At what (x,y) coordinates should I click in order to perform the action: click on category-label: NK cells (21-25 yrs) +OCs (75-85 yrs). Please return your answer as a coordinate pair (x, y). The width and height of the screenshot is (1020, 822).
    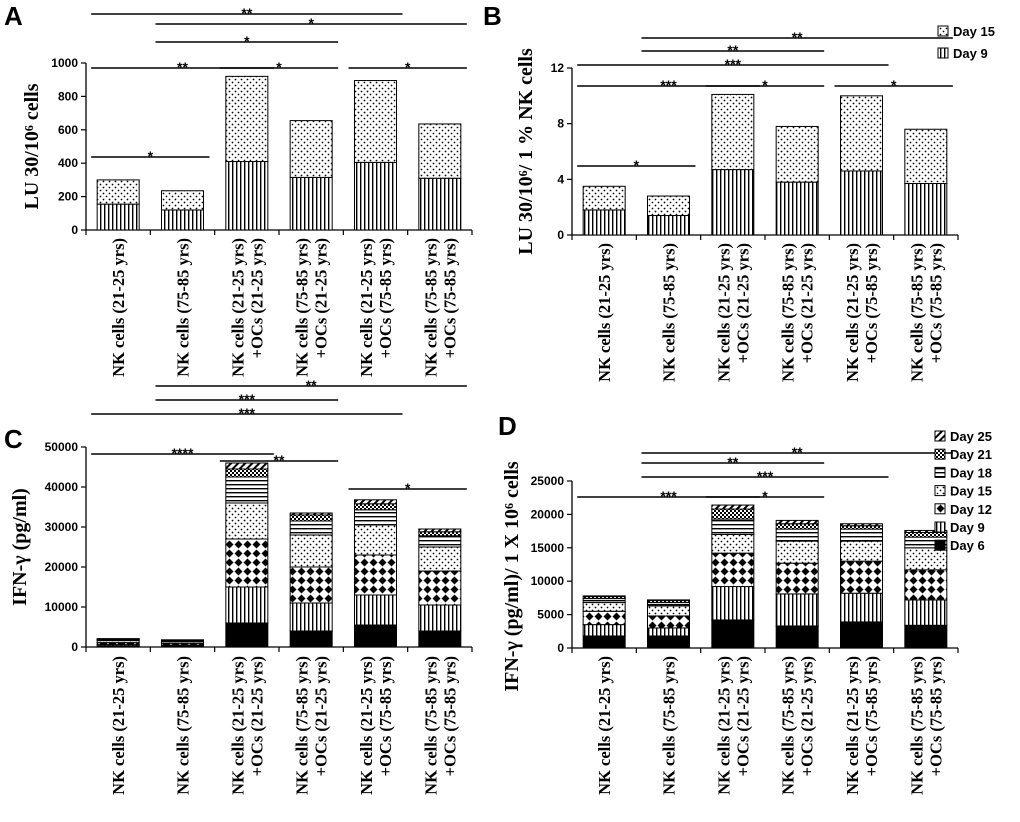
    Looking at the image, I should click on (376, 725).